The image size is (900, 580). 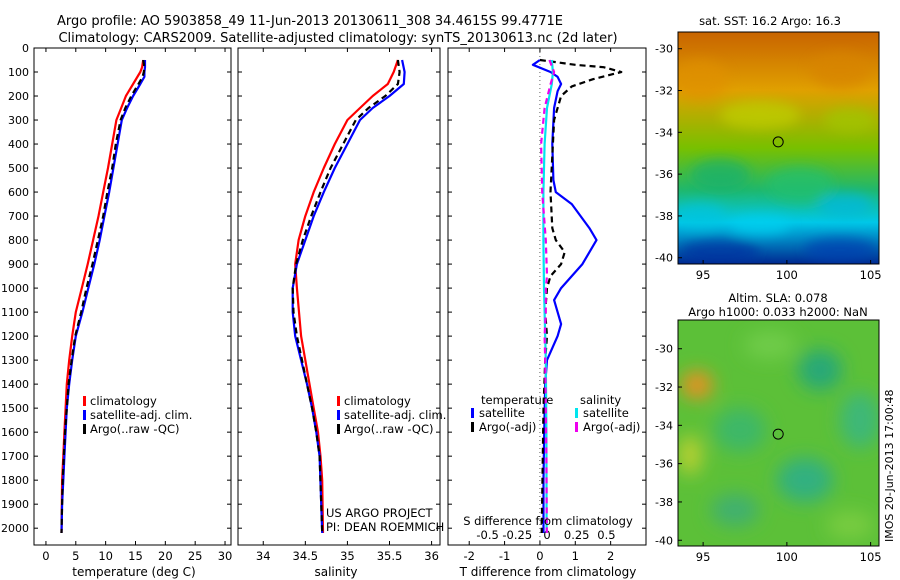 What do you see at coordinates (18, 144) in the screenshot?
I see `y-tick-label: 400` at bounding box center [18, 144].